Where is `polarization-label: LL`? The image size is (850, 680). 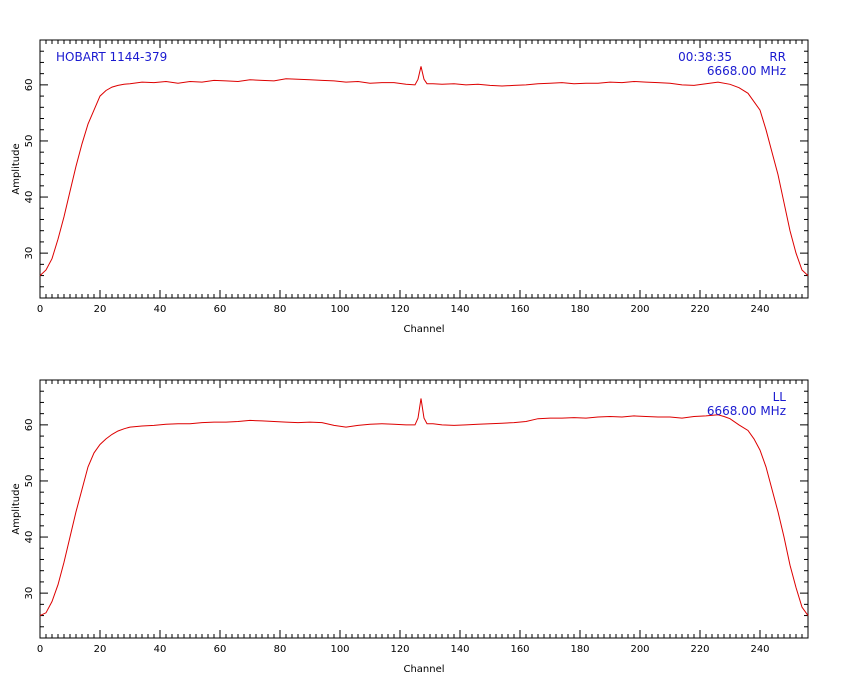
polarization-label: LL is located at coordinates (780, 397).